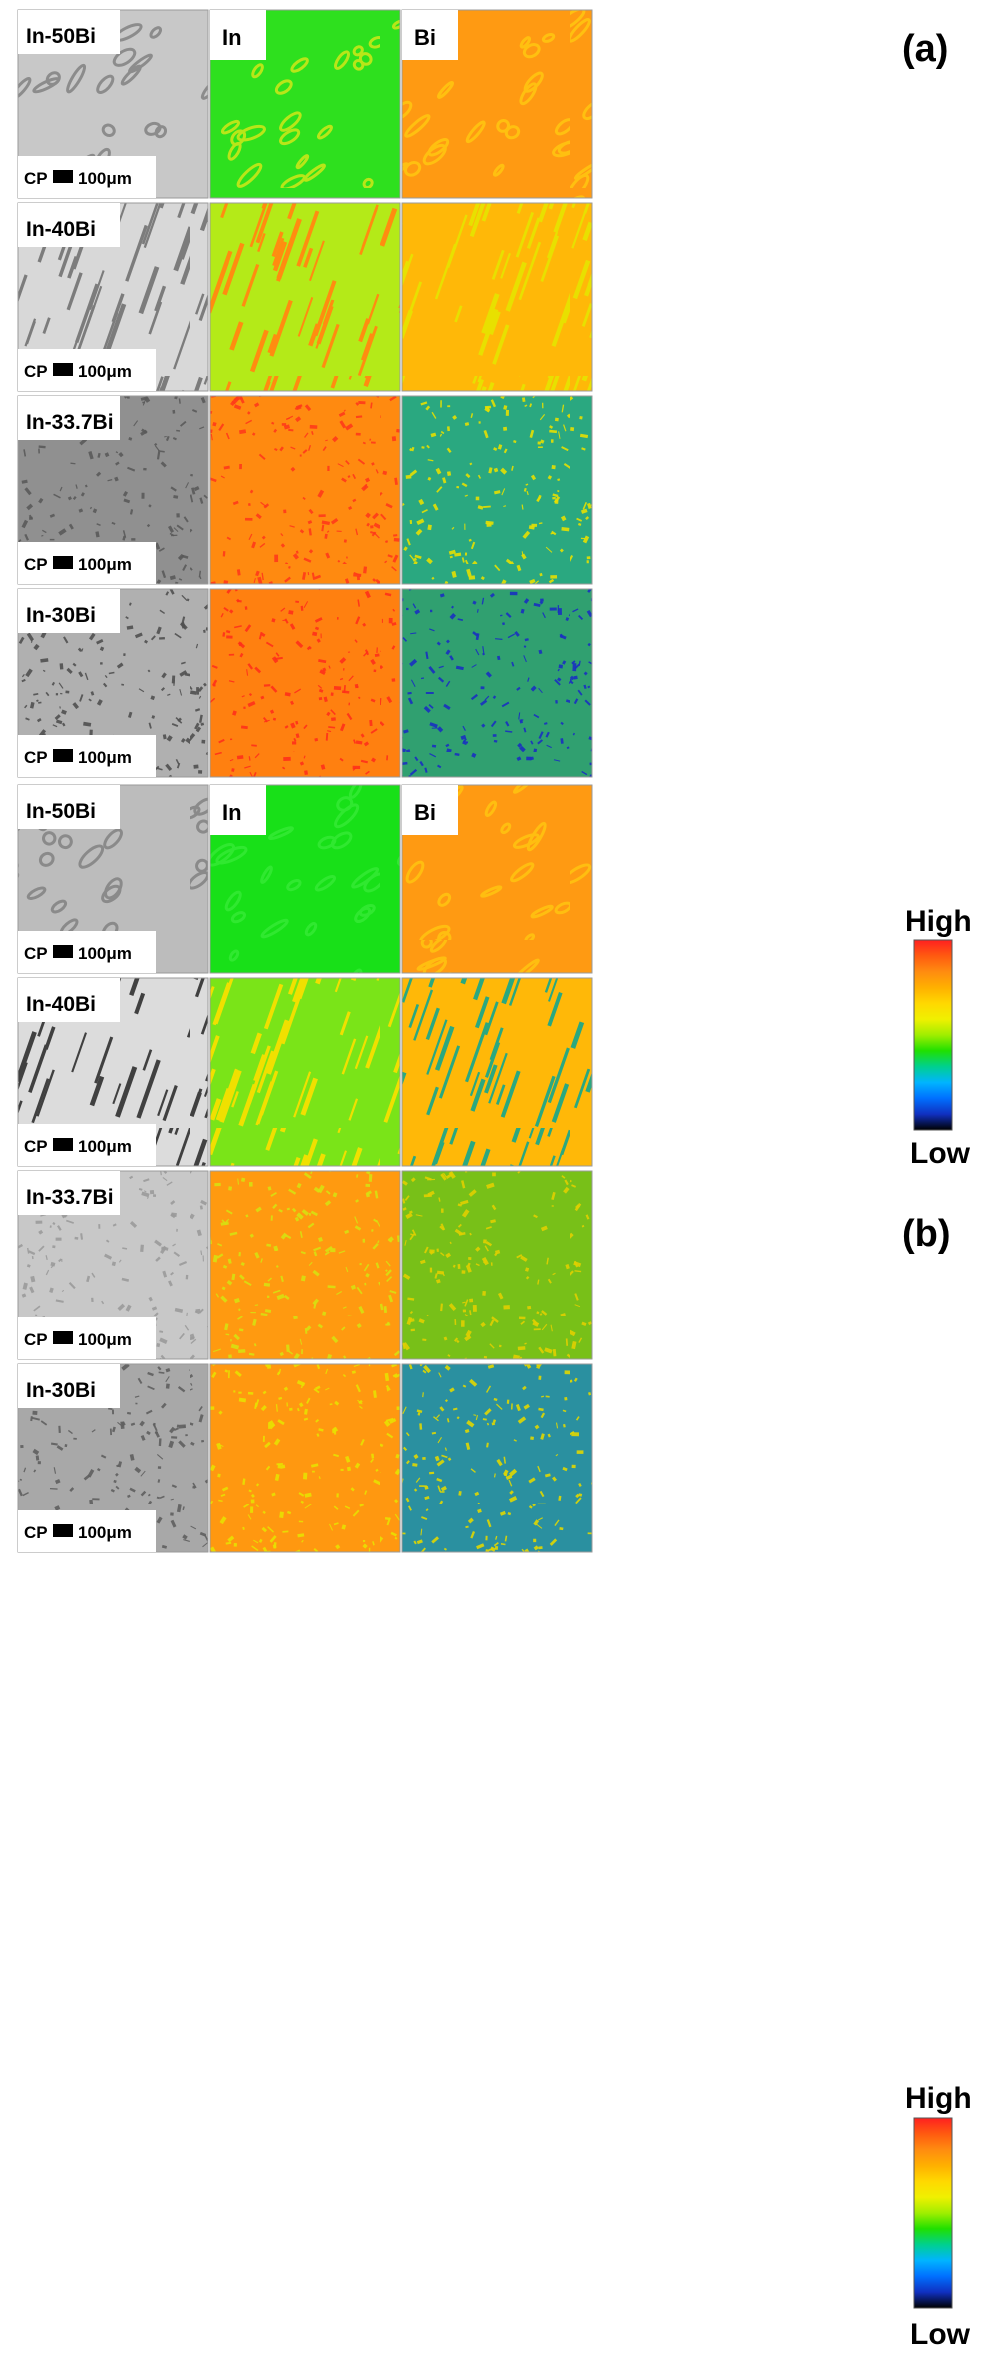 The width and height of the screenshot is (1000, 2371). I want to click on colorbar-b-low-label: Low, so click(940, 2334).